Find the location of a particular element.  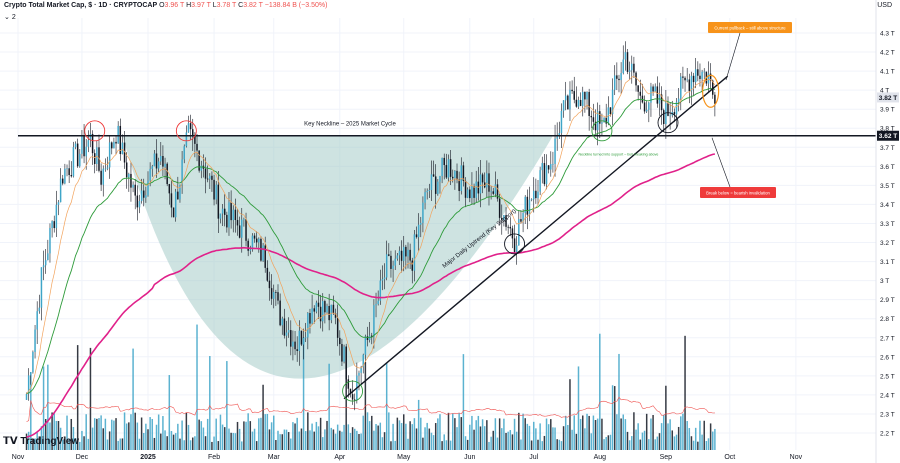

indicators-toggle: ⌄ 2 is located at coordinates (10, 17).